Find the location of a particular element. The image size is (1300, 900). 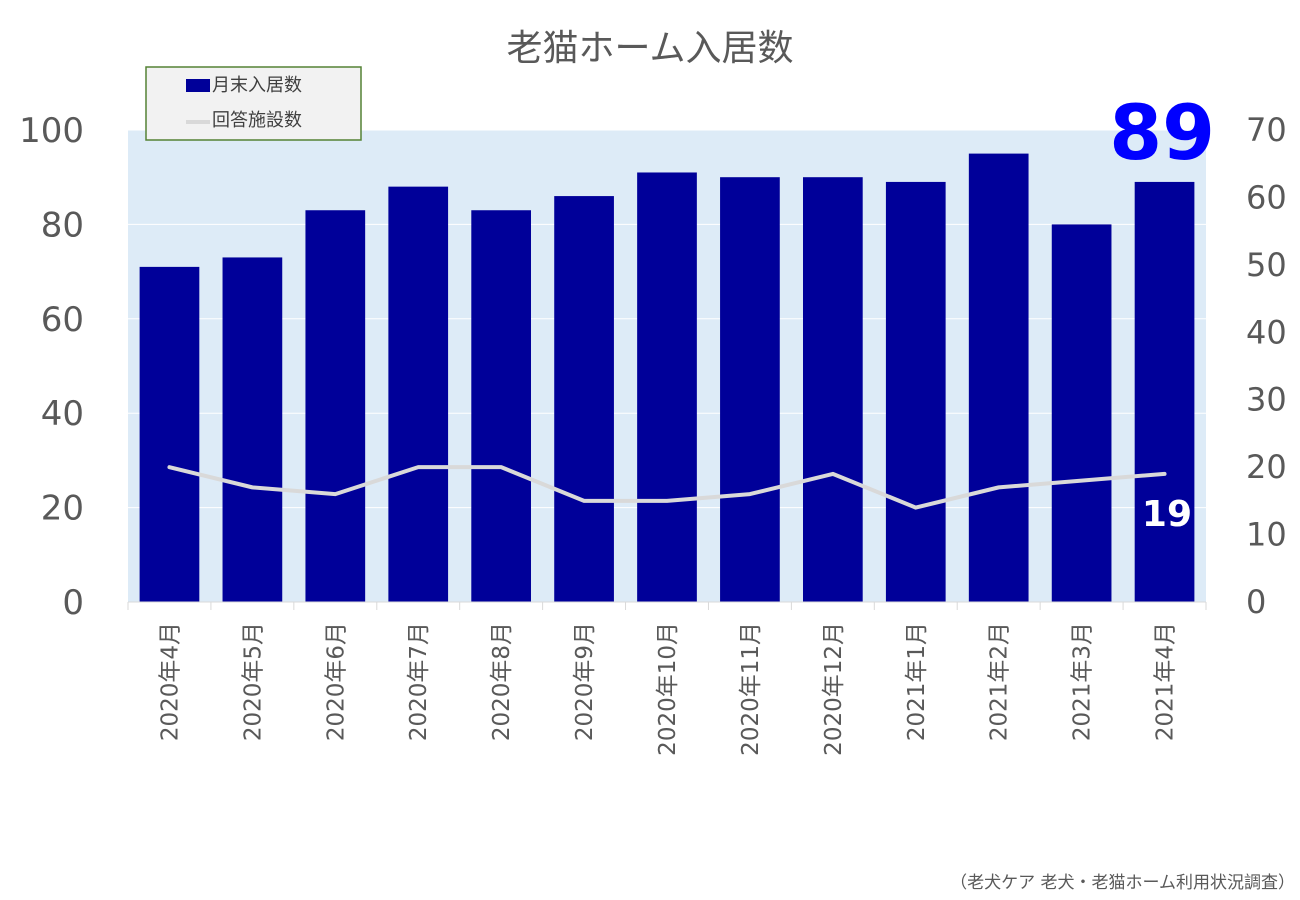

legend-bar-swatch is located at coordinates (198, 85).